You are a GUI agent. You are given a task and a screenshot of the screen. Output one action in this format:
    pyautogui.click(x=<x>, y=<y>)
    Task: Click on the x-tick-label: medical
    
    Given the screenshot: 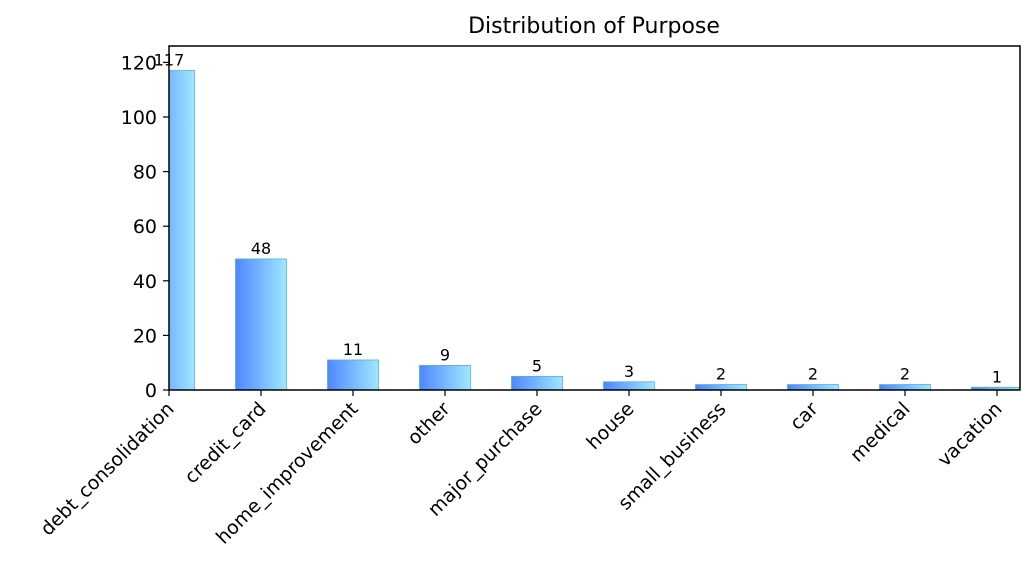 What is the action you would take?
    pyautogui.click(x=880, y=432)
    